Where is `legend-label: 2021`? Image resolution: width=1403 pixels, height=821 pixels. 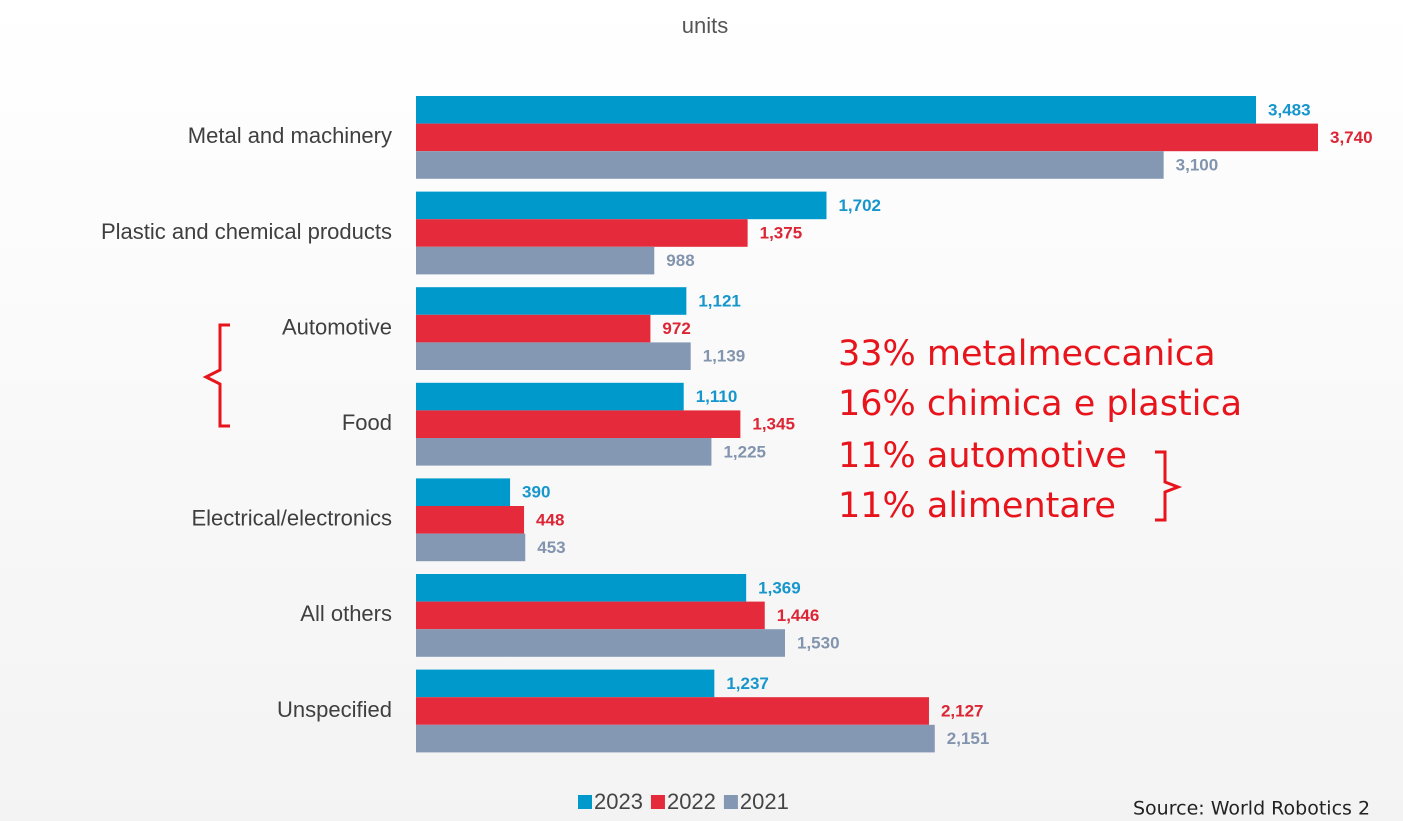
legend-label: 2021 is located at coordinates (764, 801).